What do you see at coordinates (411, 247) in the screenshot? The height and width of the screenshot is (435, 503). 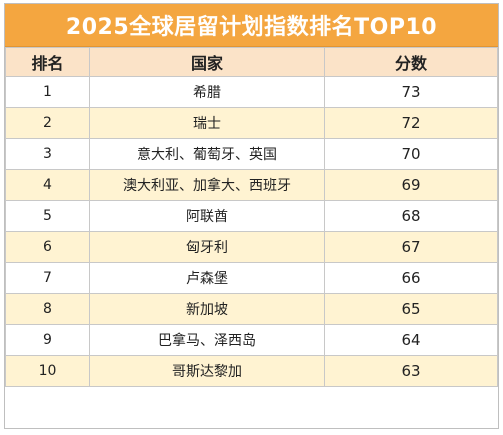 I see `score-cell: 67` at bounding box center [411, 247].